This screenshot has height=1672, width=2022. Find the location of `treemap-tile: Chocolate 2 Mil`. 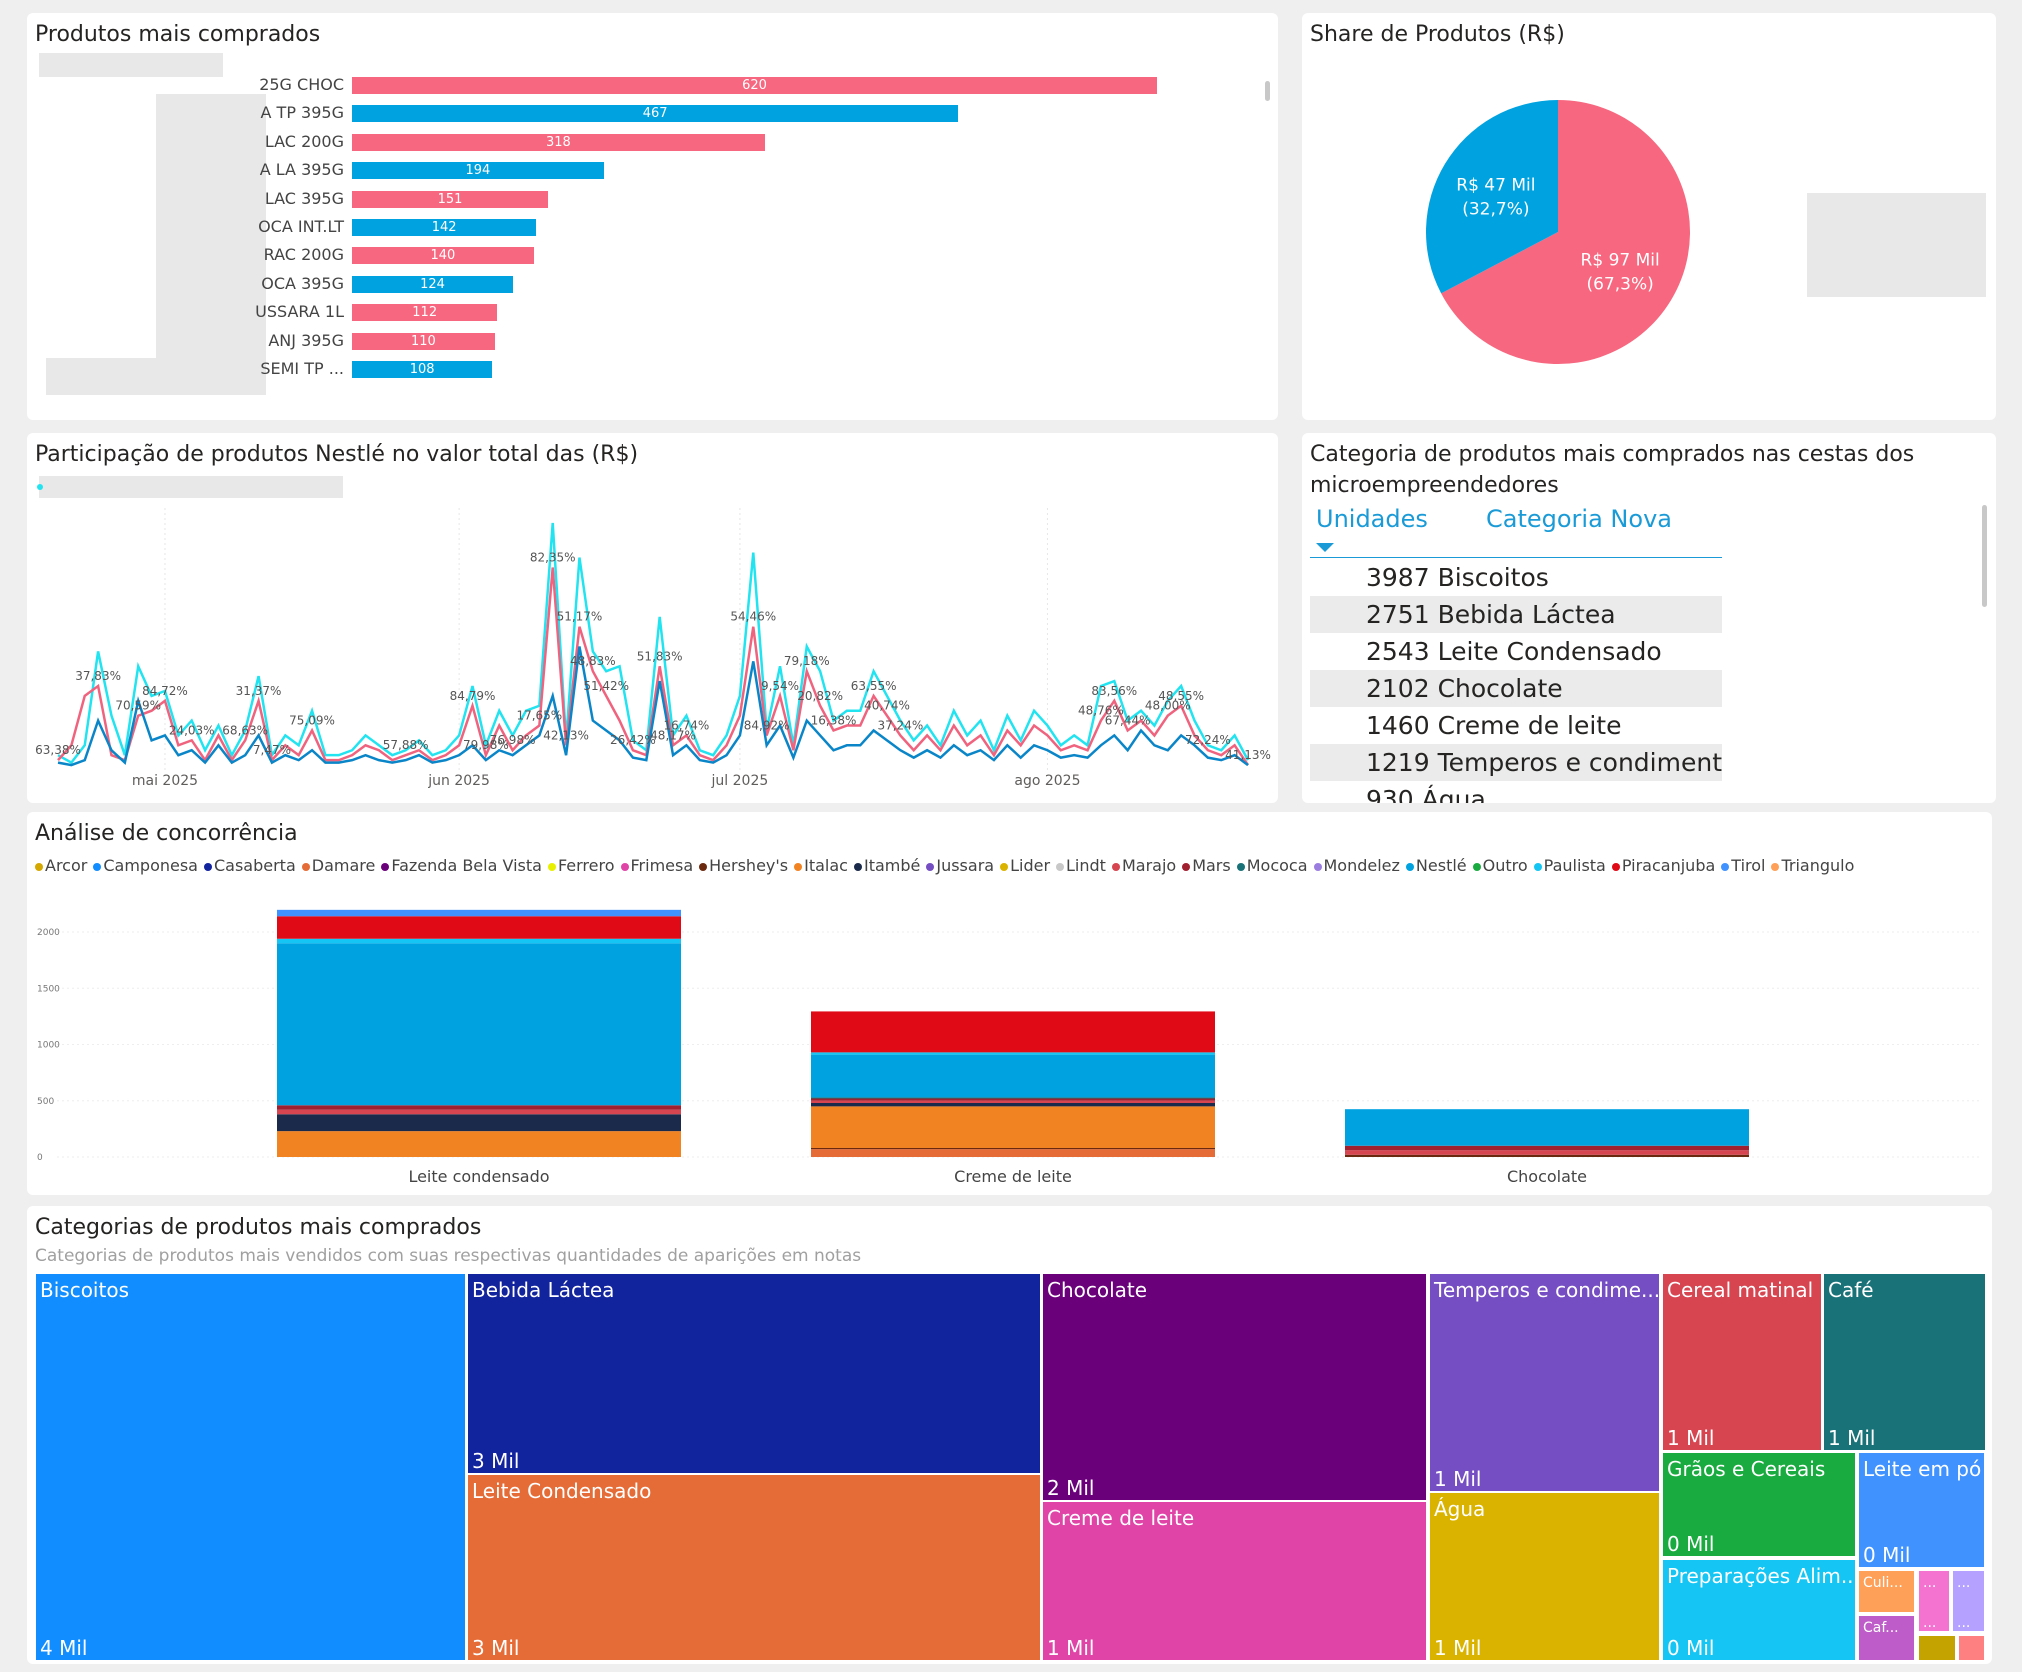

treemap-tile: Chocolate 2 Mil is located at coordinates (1234, 1387).